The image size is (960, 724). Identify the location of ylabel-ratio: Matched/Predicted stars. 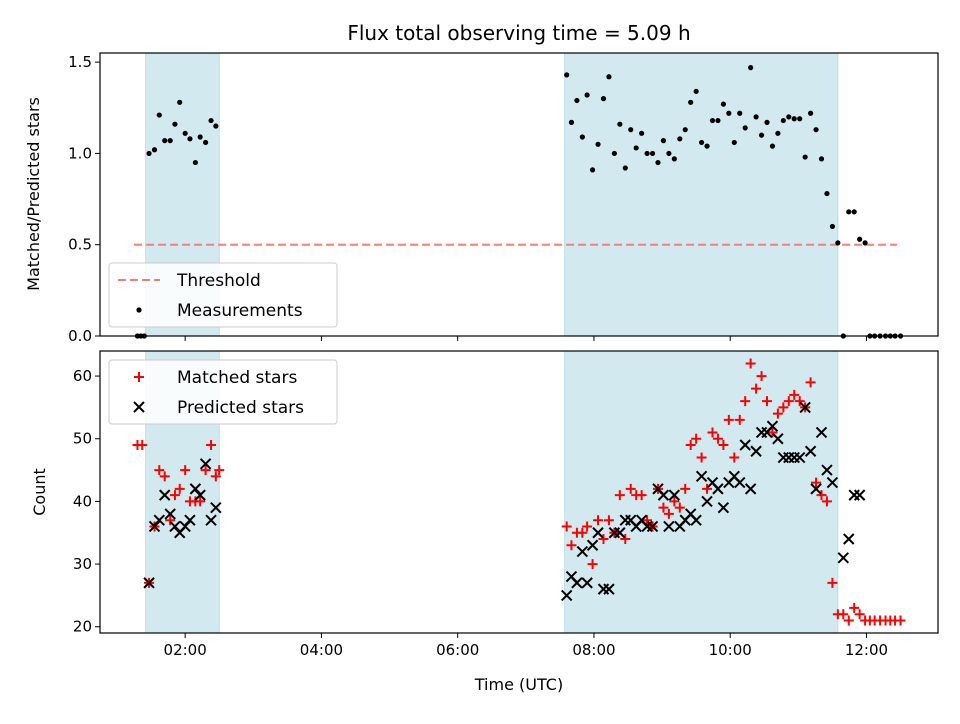
(33, 194).